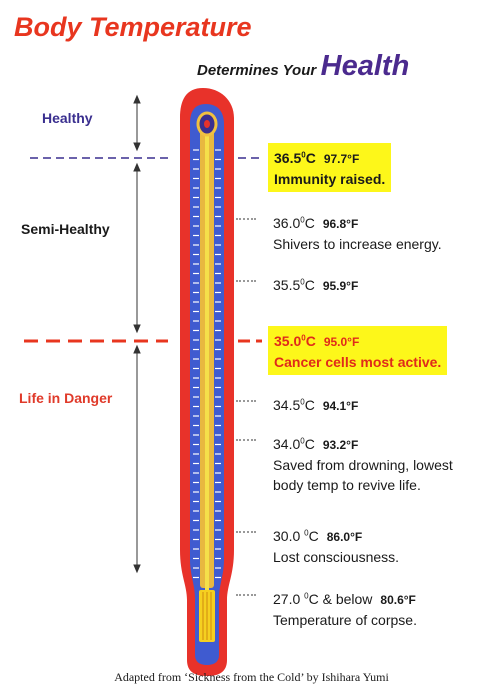  What do you see at coordinates (345, 619) in the screenshot?
I see `temp-note: Temperature of corpse.` at bounding box center [345, 619].